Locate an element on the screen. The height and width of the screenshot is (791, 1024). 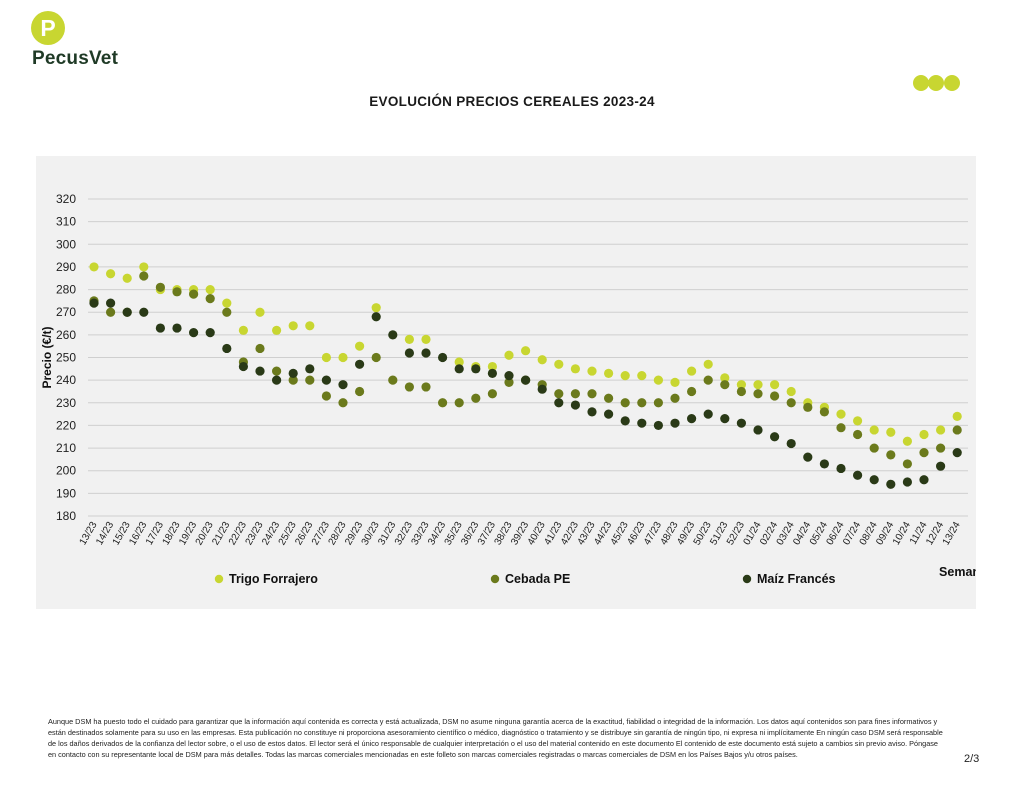
y-tick-label-left: 310 is located at coordinates (66, 222).